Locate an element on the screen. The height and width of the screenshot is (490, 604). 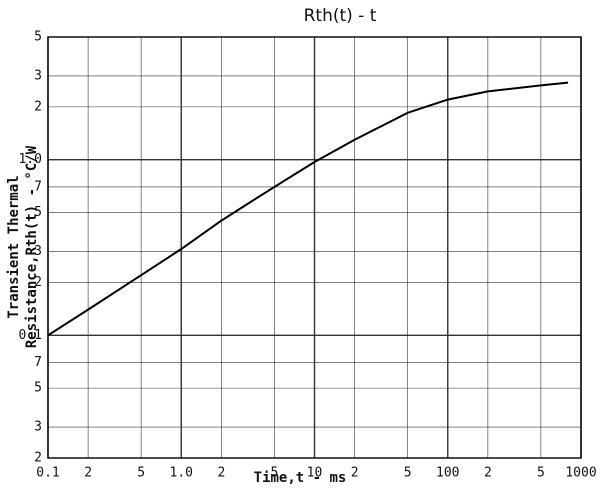
y-axis-label: Resistance,Rth(t) - °C/W is located at coordinates (32, 246).